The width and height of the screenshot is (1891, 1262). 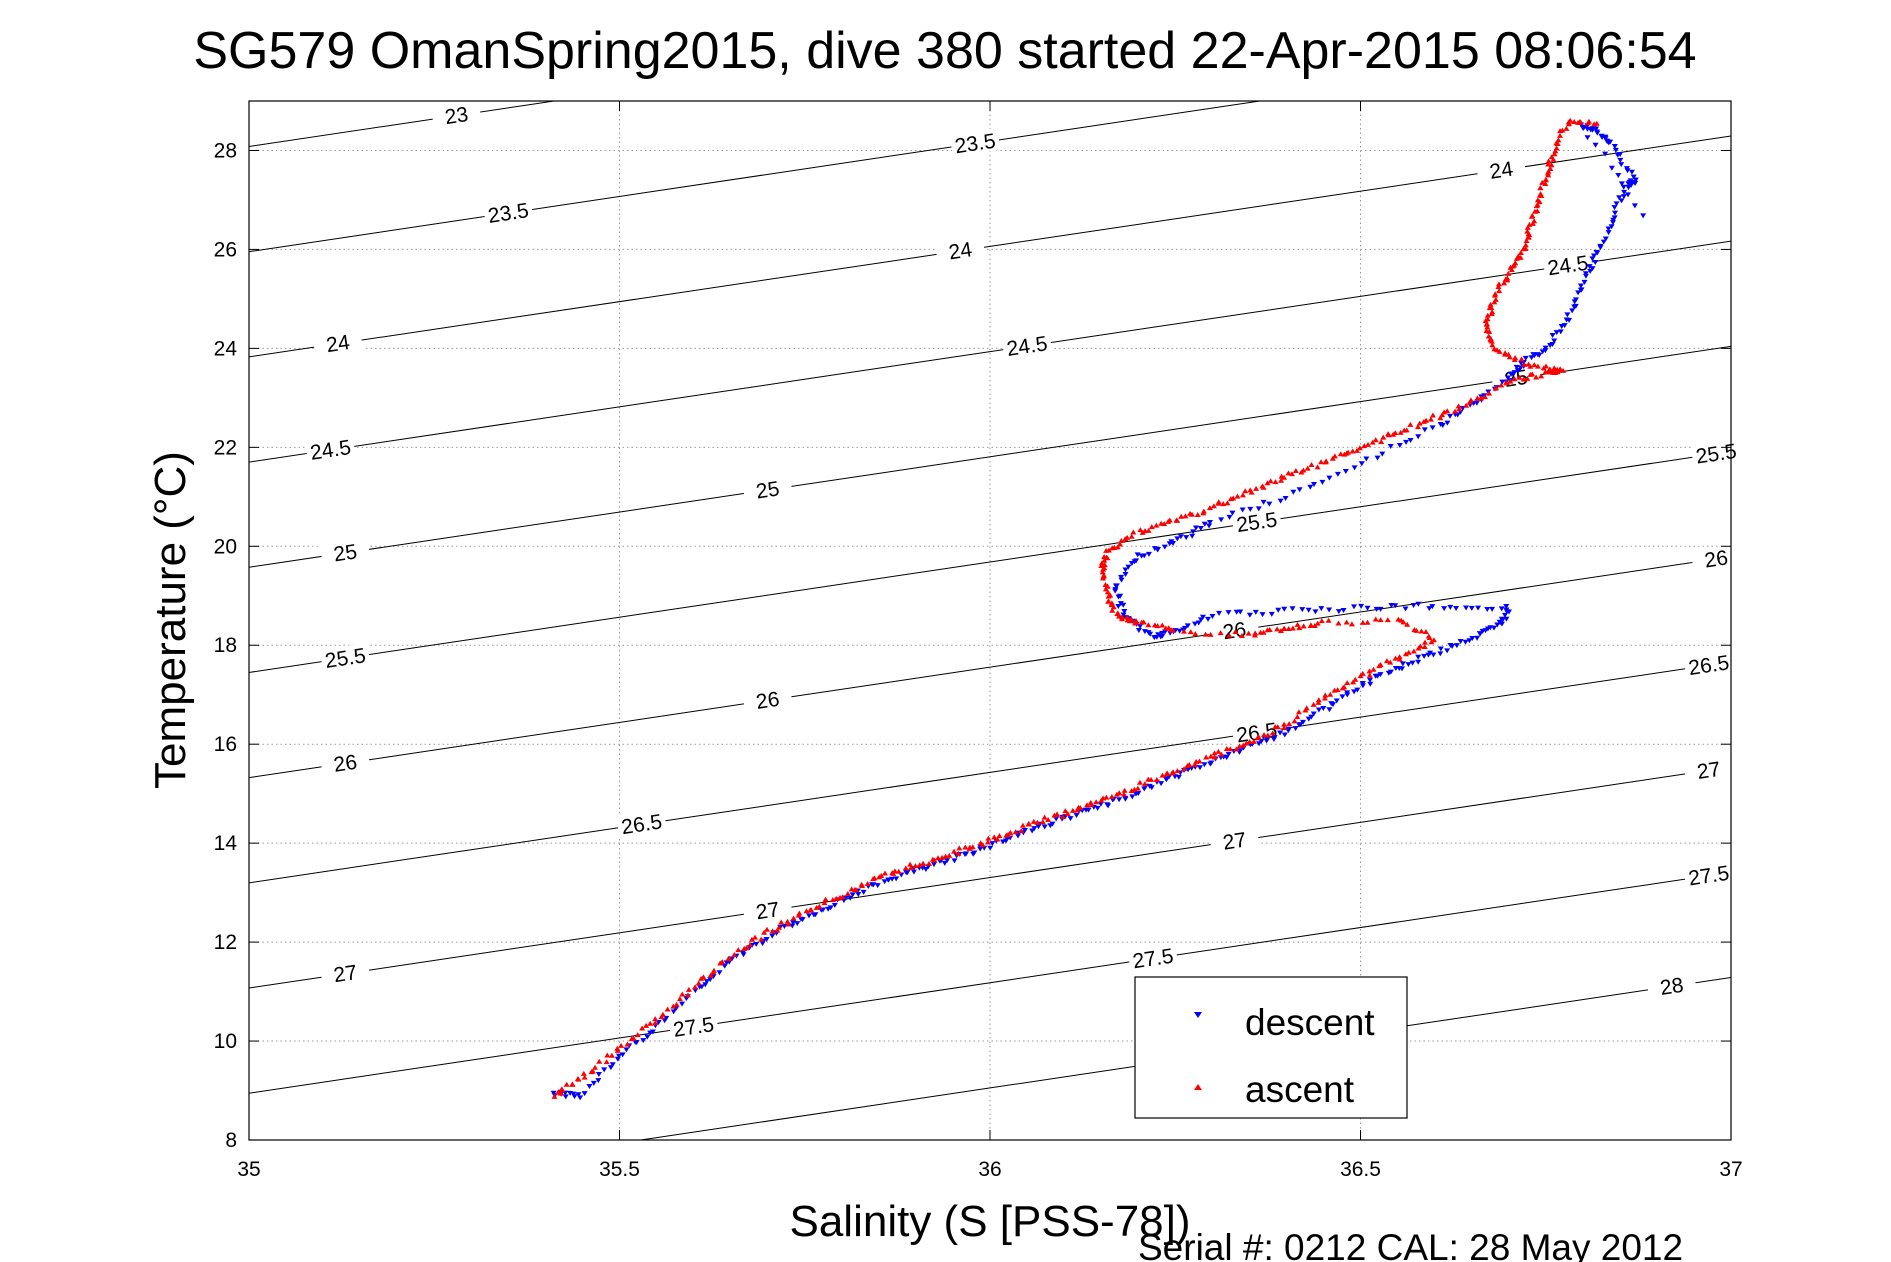 What do you see at coordinates (1271, 1047) in the screenshot?
I see `legend-box` at bounding box center [1271, 1047].